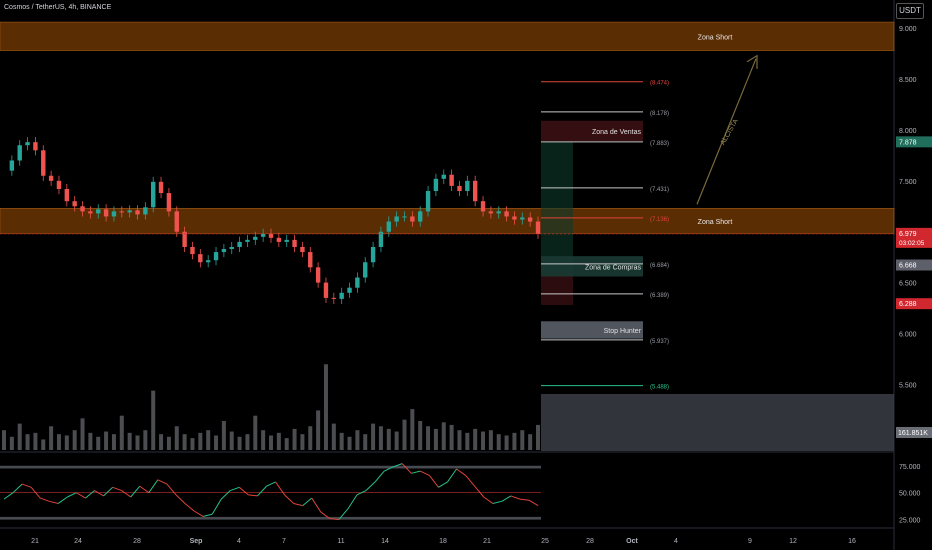  I want to click on zona-short-band, so click(447, 221).